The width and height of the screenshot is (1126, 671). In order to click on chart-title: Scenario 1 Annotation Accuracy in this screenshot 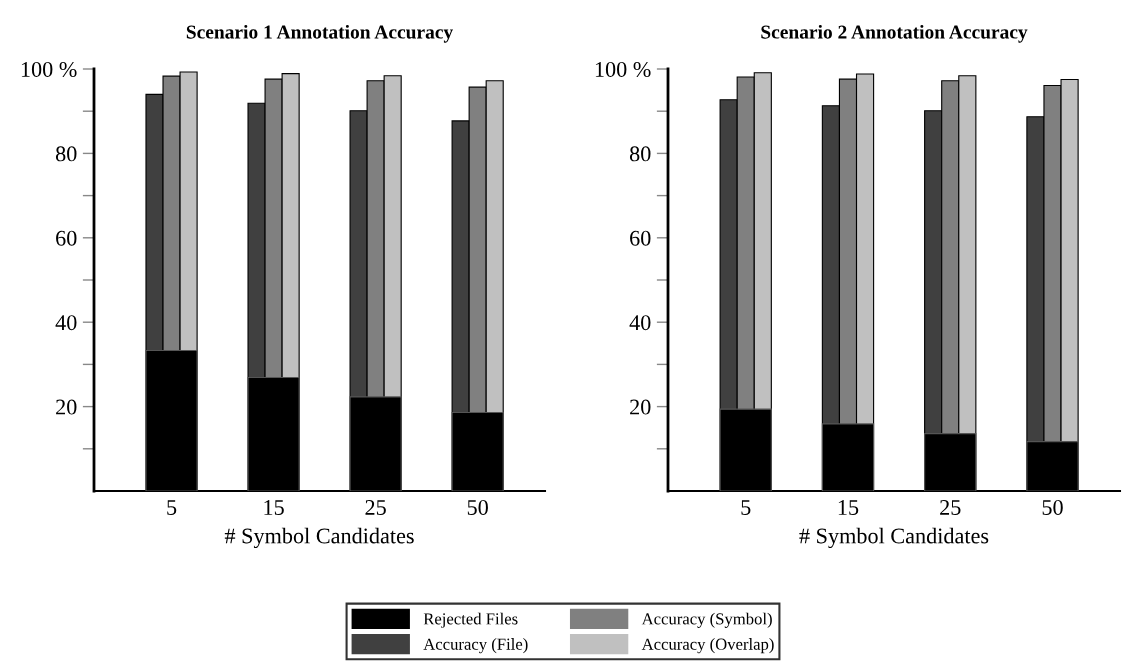, I will do `click(319, 33)`.